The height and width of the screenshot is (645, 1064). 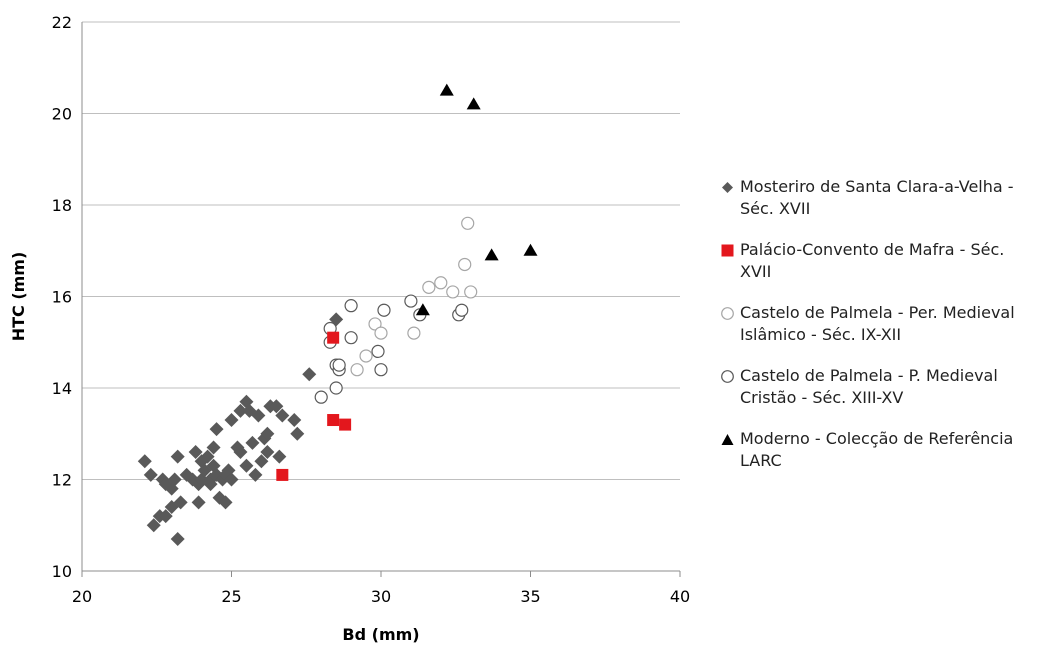 I want to click on legend-label-line2: Séc. XVII, so click(x=775, y=208).